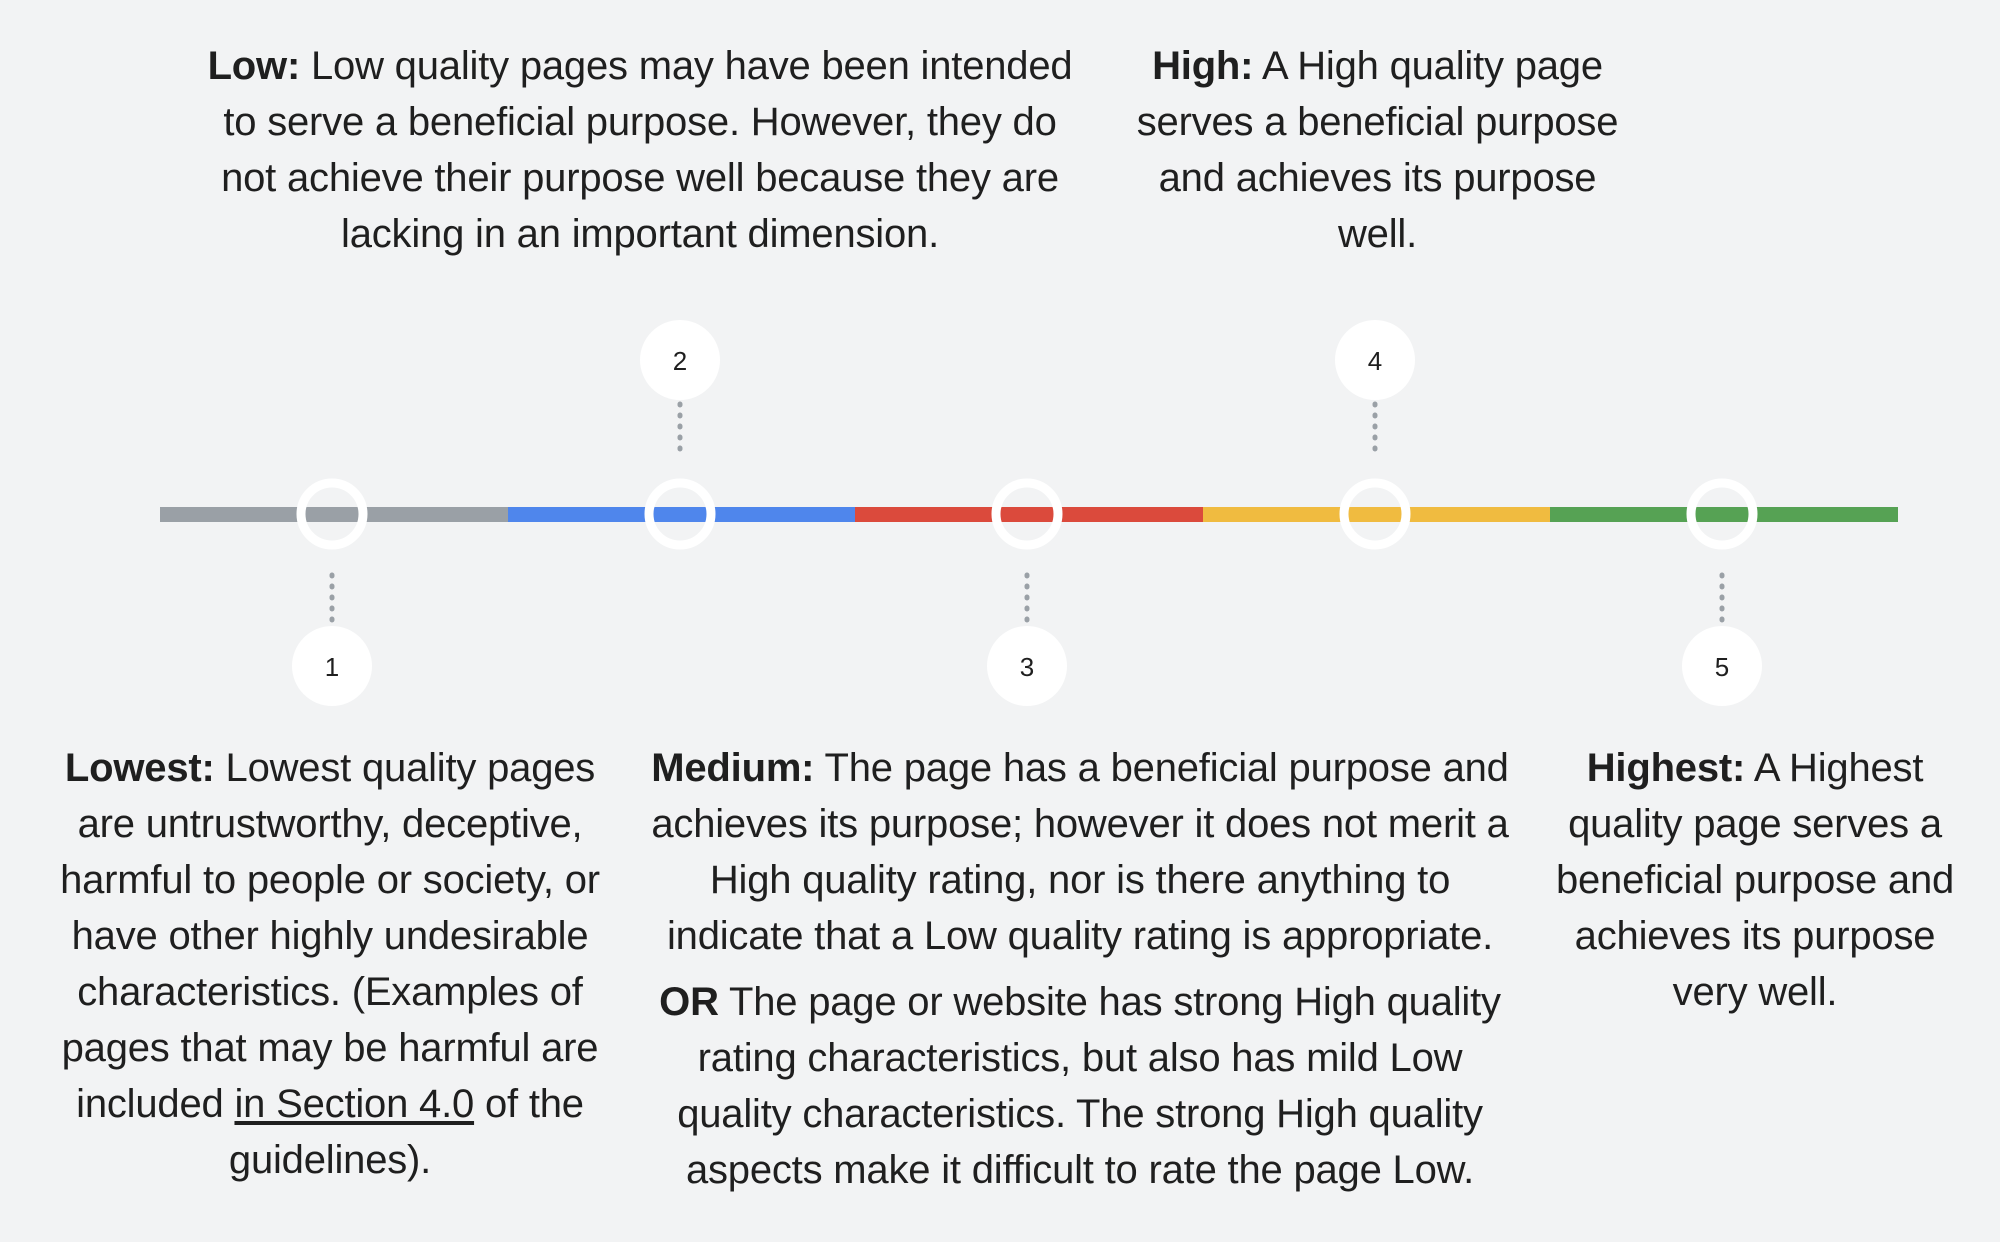 The image size is (2000, 1242). What do you see at coordinates (332, 592) in the screenshot?
I see `scale-marker-1: 1` at bounding box center [332, 592].